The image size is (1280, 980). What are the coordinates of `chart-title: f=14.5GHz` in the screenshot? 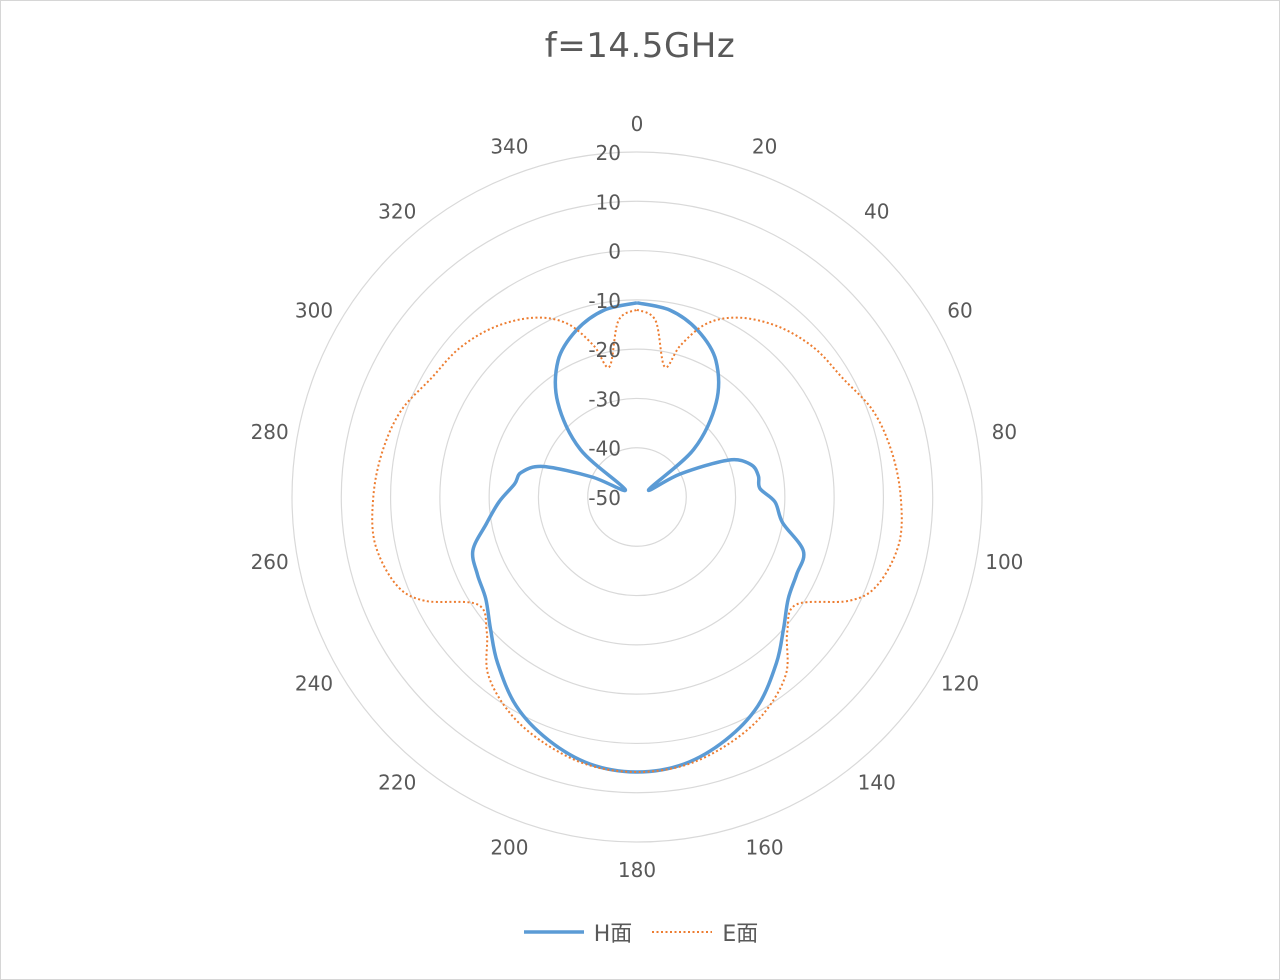 It's located at (640, 46).